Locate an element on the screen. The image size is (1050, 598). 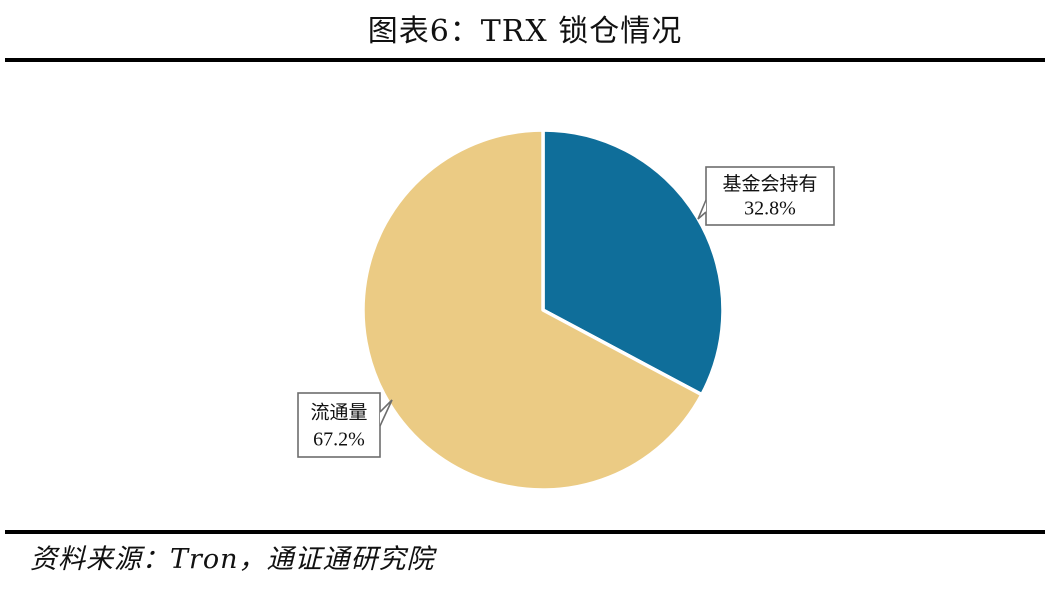
top-rule is located at coordinates (525, 60).